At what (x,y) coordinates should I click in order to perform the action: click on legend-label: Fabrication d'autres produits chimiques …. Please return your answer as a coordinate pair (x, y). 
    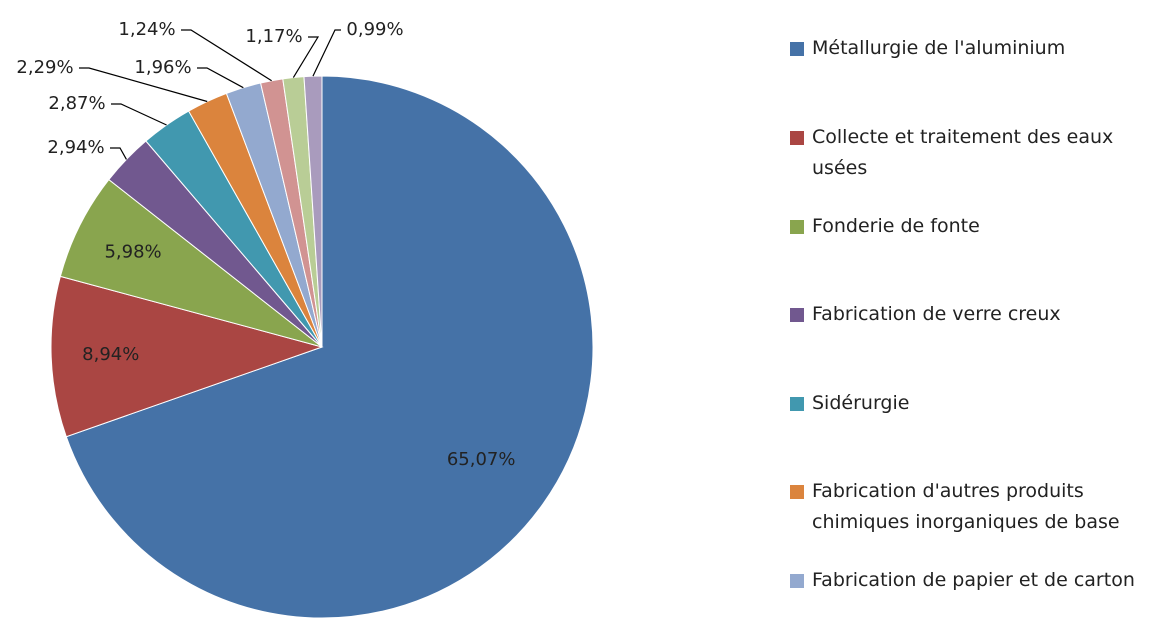
    Looking at the image, I should click on (966, 506).